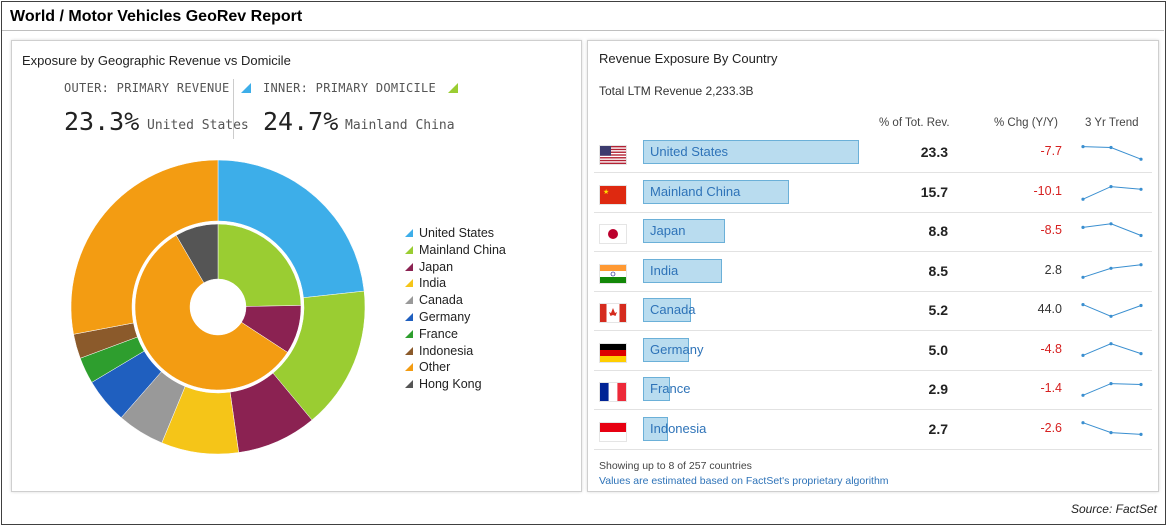  Describe the element at coordinates (1051, 151) in the screenshot. I see `pct-change: -7.7` at that location.